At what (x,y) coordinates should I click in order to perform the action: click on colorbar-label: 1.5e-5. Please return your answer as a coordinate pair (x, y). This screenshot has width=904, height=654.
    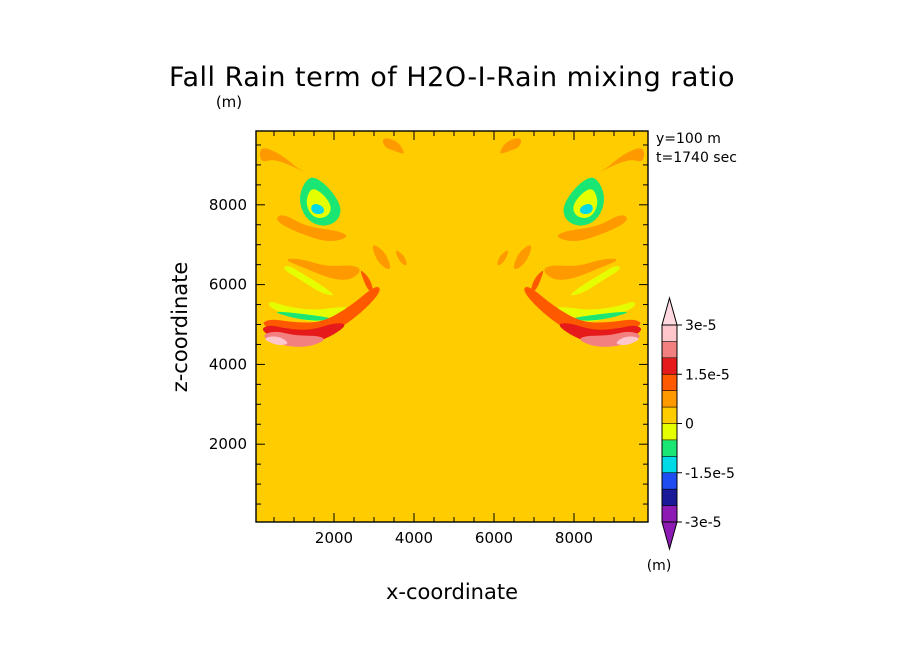
    Looking at the image, I should click on (707, 375).